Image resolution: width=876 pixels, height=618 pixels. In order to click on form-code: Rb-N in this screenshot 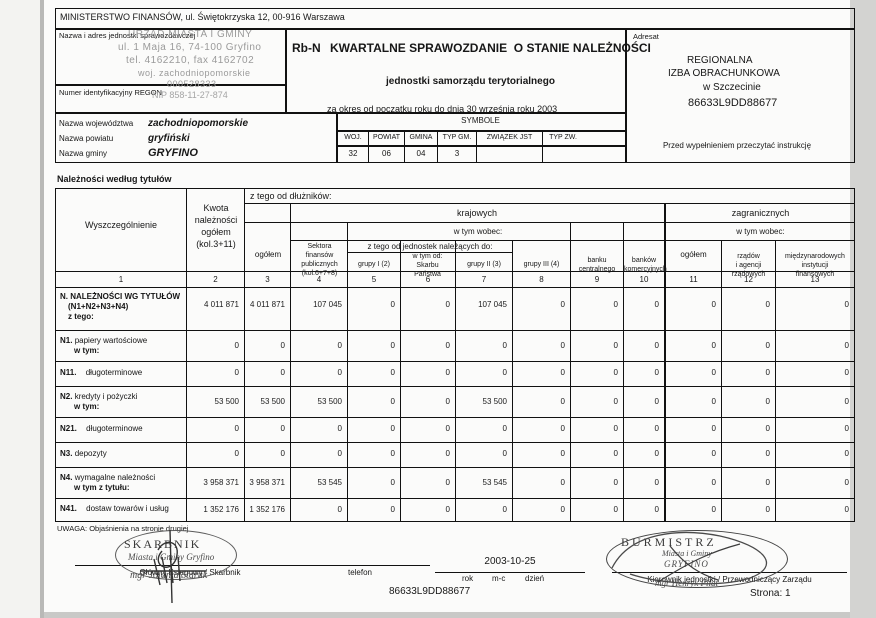, I will do `click(306, 48)`.